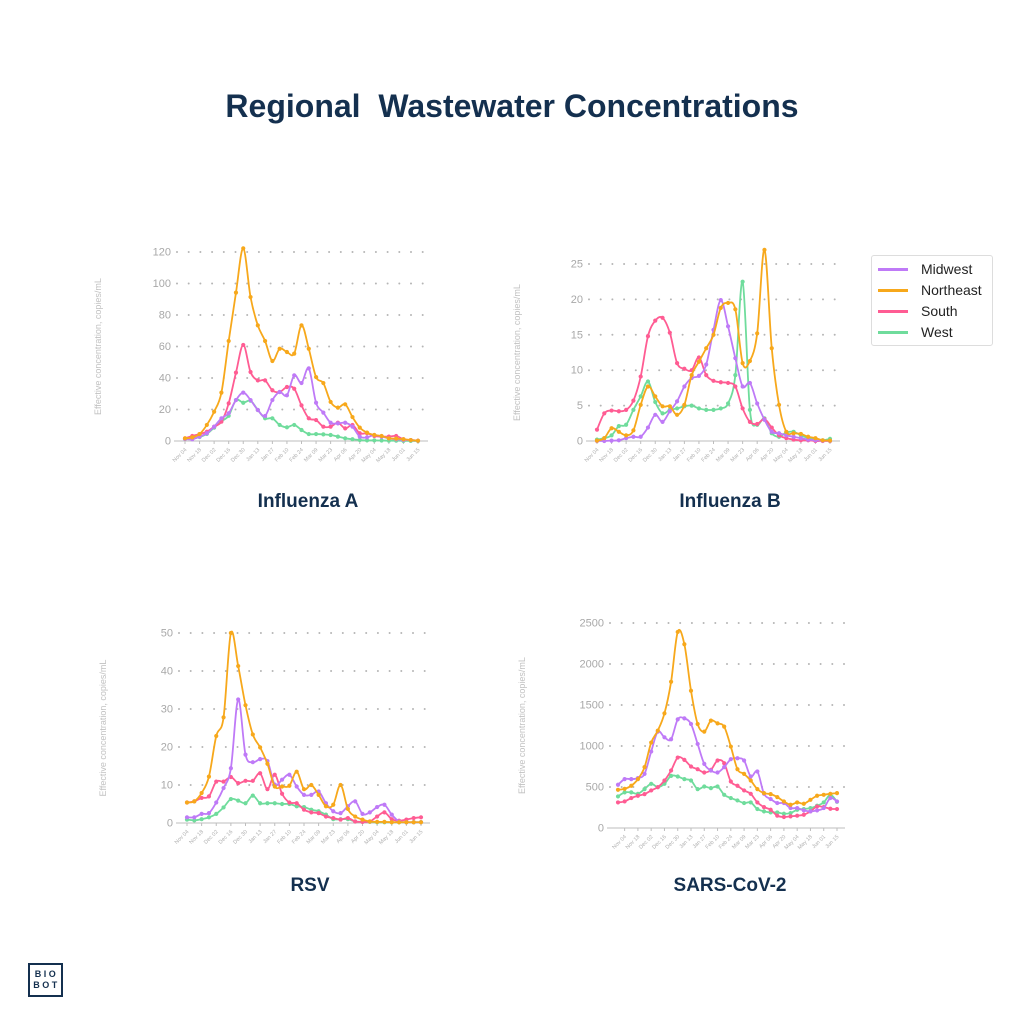 The height and width of the screenshot is (1024, 1024). Describe the element at coordinates (402, 837) in the screenshot. I see `x-tick-label: Jun 01` at that location.